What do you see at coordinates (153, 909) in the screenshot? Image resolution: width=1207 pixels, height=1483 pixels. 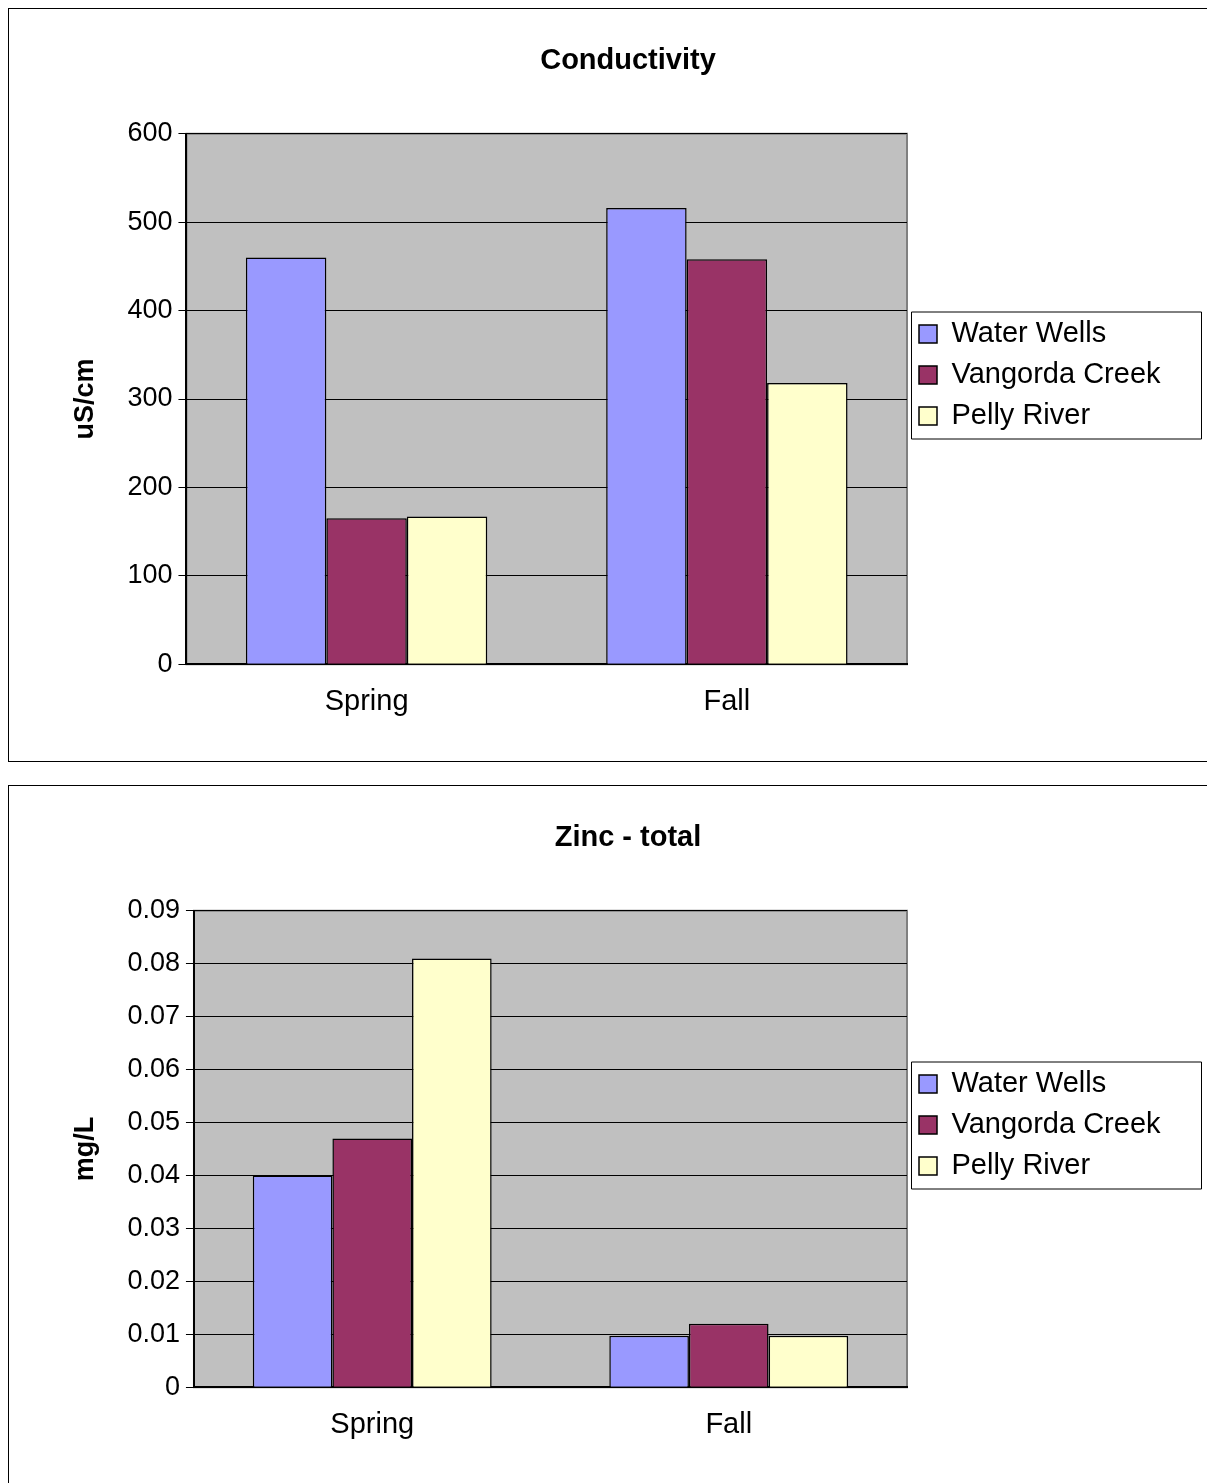 I see `y-tick-label: 0.09` at bounding box center [153, 909].